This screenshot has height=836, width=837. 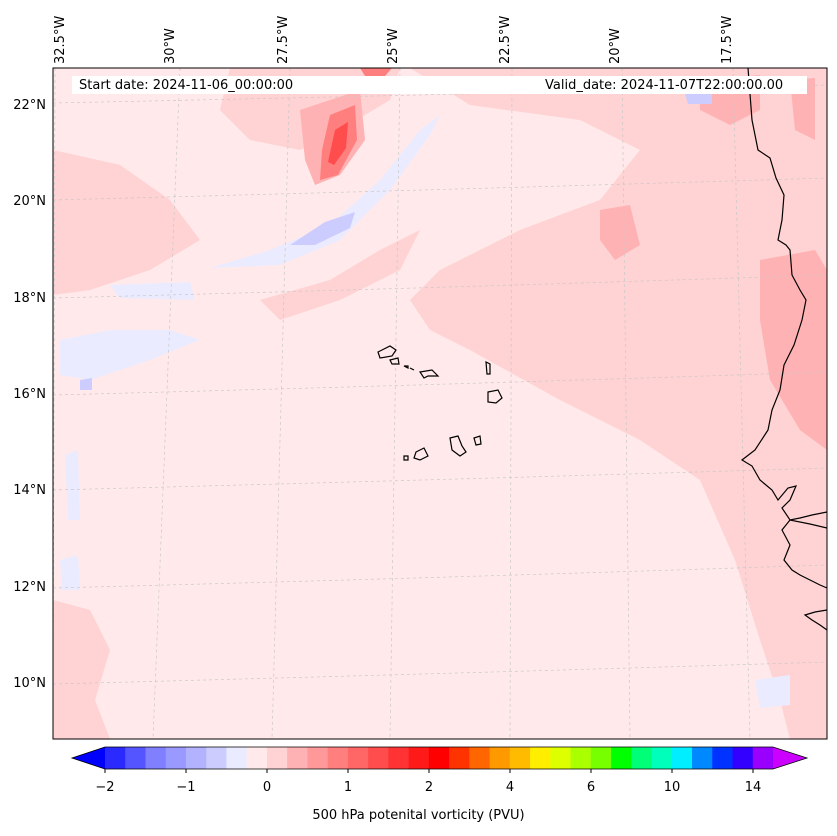 What do you see at coordinates (126, 222) in the screenshot?
I see `pv-field-region-w` at bounding box center [126, 222].